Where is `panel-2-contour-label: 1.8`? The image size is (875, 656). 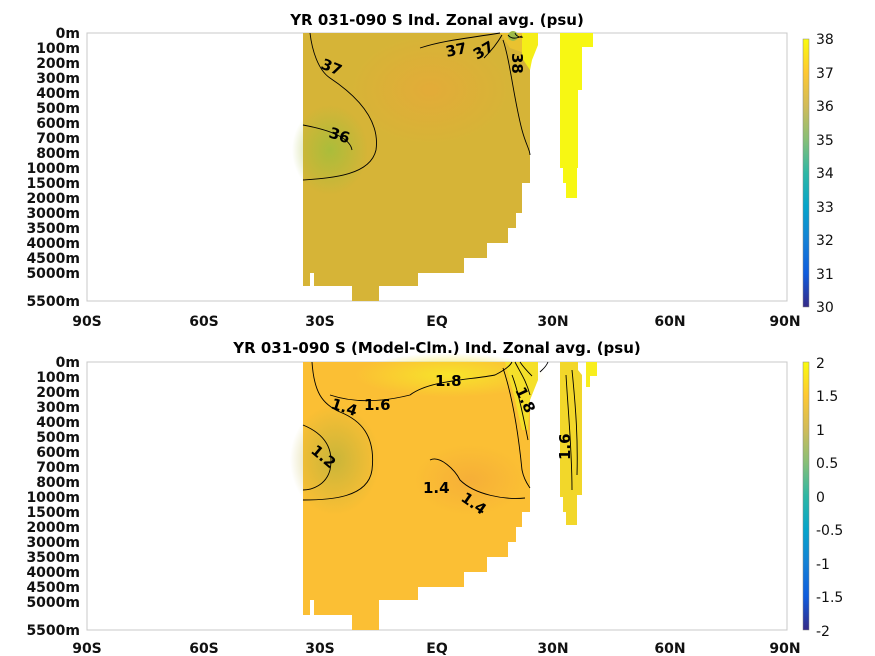 panel-2-contour-label: 1.8 is located at coordinates (448, 381).